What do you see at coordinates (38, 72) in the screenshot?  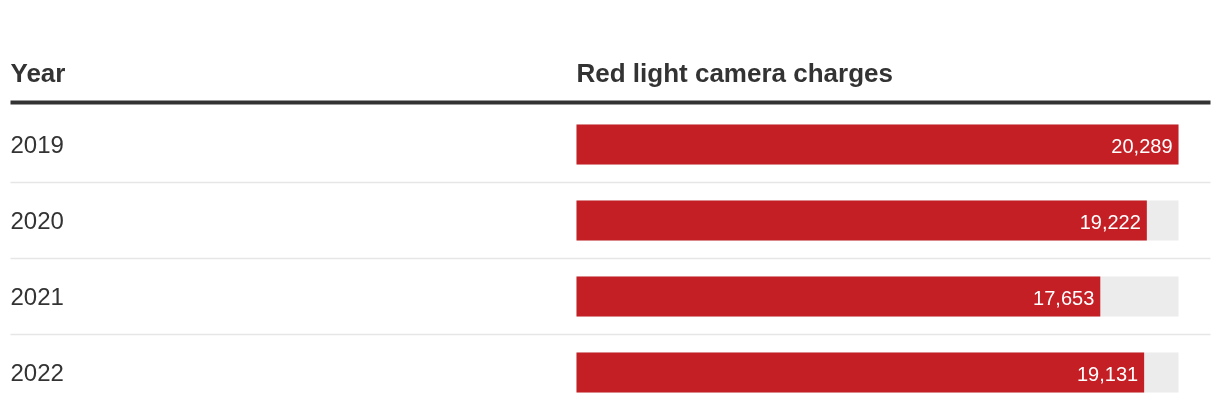 I see `y-axis-title: Year` at bounding box center [38, 72].